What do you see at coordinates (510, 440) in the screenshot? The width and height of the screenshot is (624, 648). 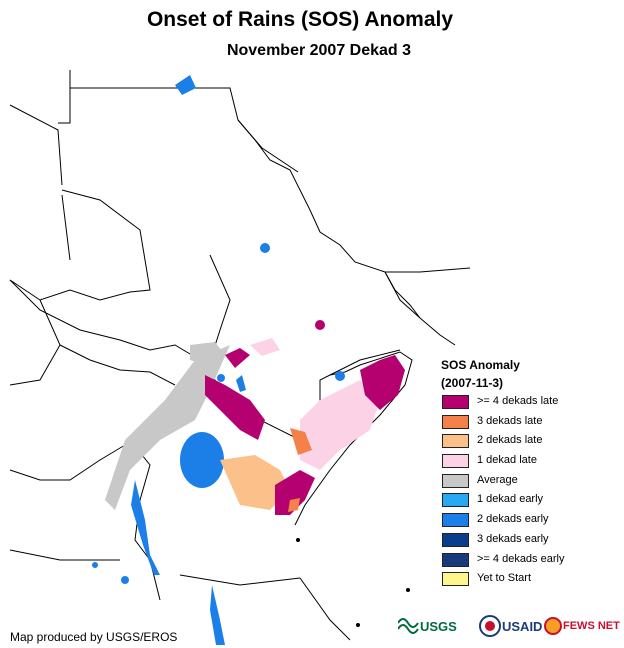 I see `legend-label: 2 dekads late` at bounding box center [510, 440].